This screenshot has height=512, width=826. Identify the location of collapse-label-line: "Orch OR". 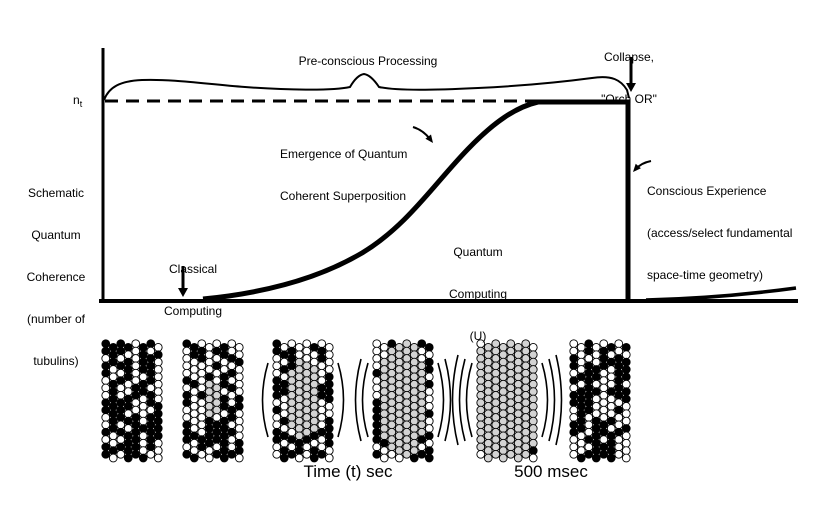
(629, 99).